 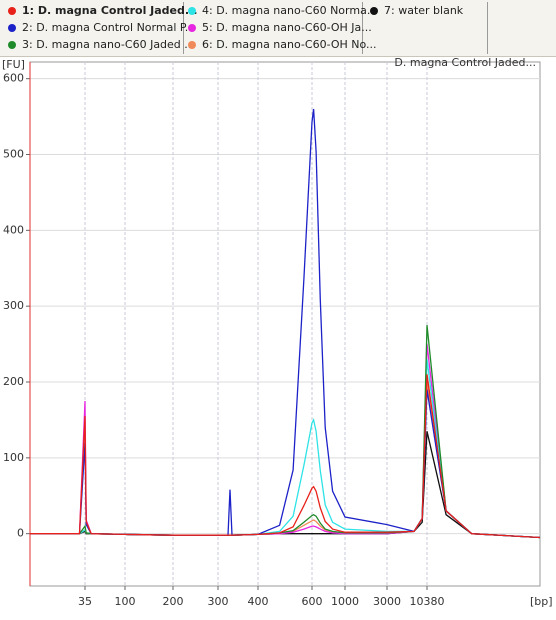 What do you see at coordinates (173, 601) in the screenshot?
I see `x-tick-label: 200` at bounding box center [173, 601].